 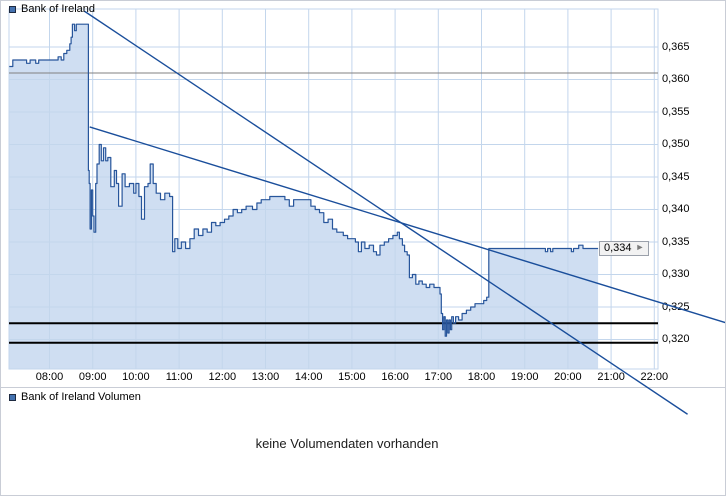 I want to click on price-arrow-icon: ►, so click(x=640, y=247).